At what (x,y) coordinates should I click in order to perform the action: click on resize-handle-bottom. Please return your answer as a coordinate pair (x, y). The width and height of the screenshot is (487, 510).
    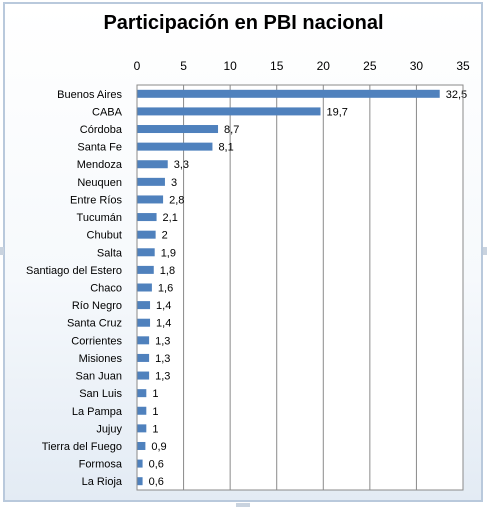
    Looking at the image, I should click on (243, 505).